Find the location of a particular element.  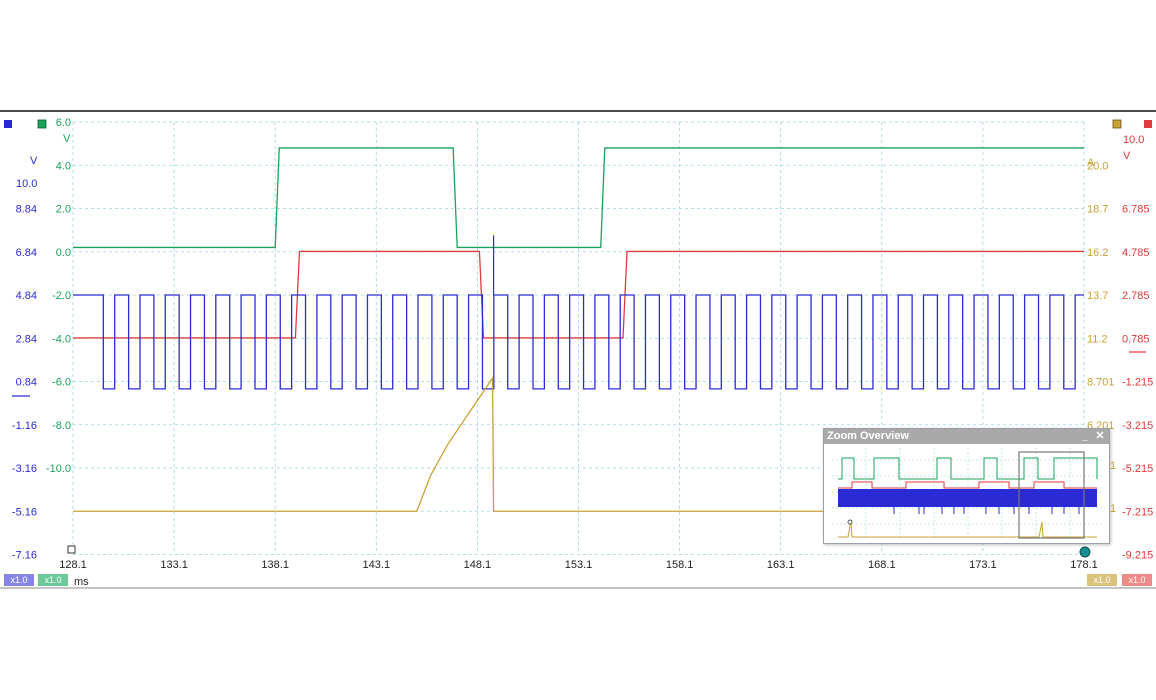

zoom-overview-window: Zoom Overview _ ✕ is located at coordinates (966, 486).